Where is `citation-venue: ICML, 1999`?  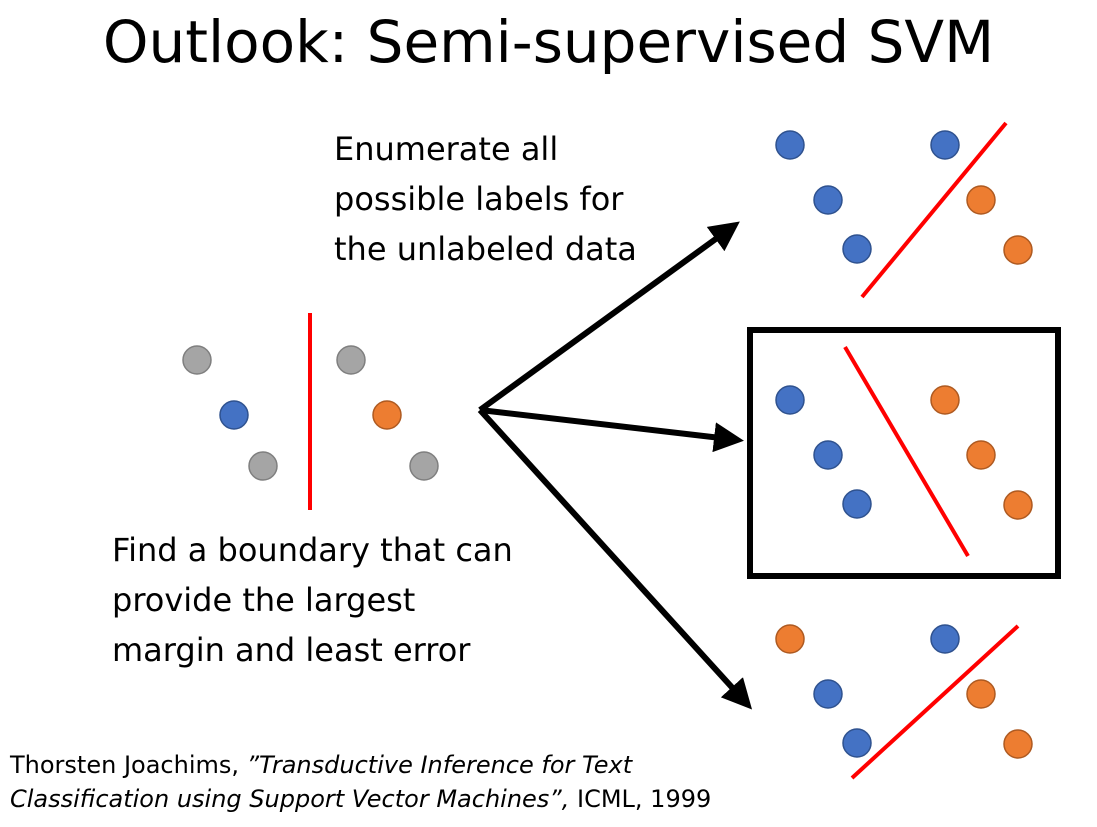 citation-venue: ICML, 1999 is located at coordinates (640, 799).